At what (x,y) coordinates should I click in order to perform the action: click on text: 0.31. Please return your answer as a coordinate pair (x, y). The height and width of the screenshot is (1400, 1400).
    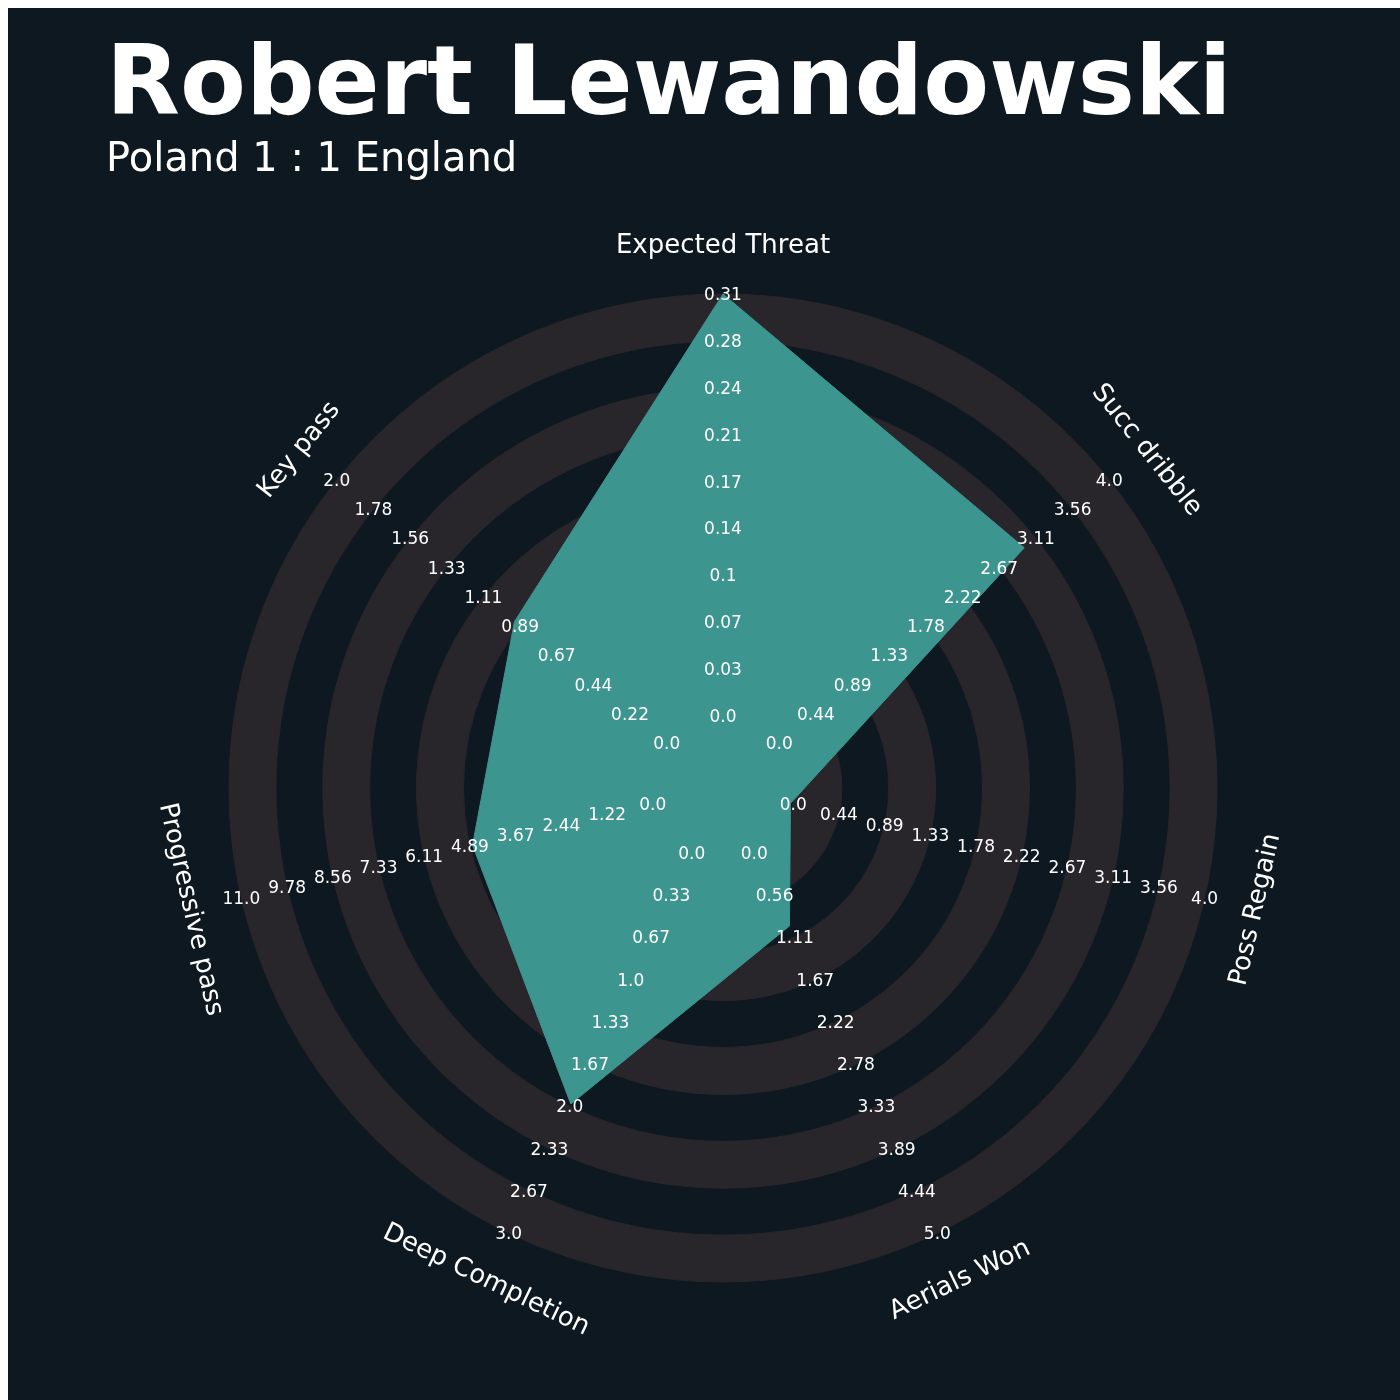
    Looking at the image, I should click on (723, 294).